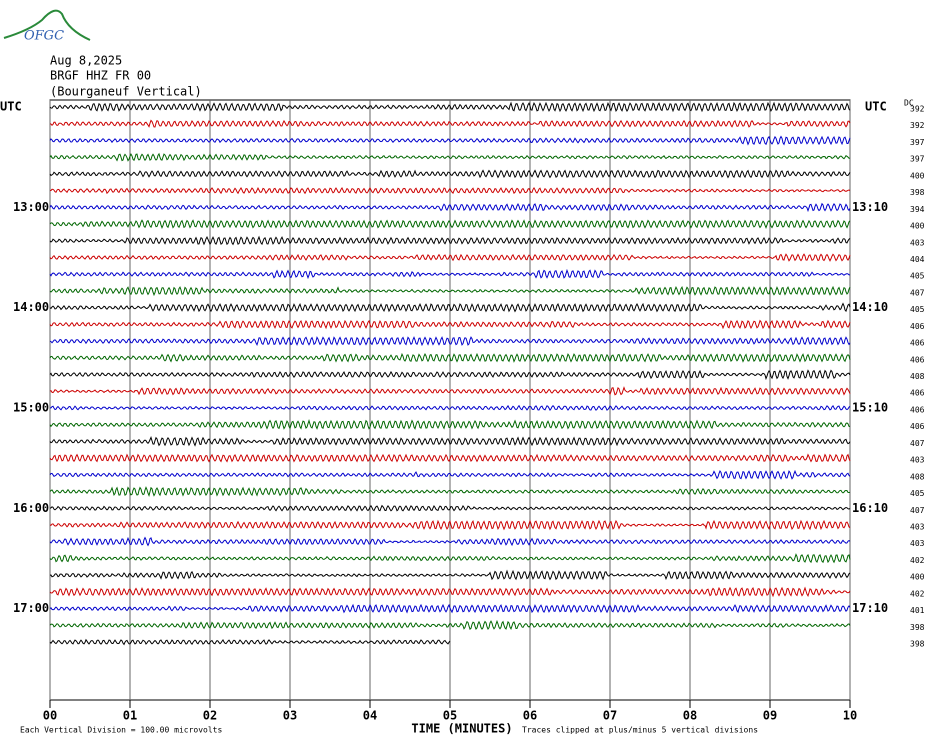 This screenshot has width=930, height=744. I want to click on x-axis-title: TIME (MINUTES), so click(461, 729).